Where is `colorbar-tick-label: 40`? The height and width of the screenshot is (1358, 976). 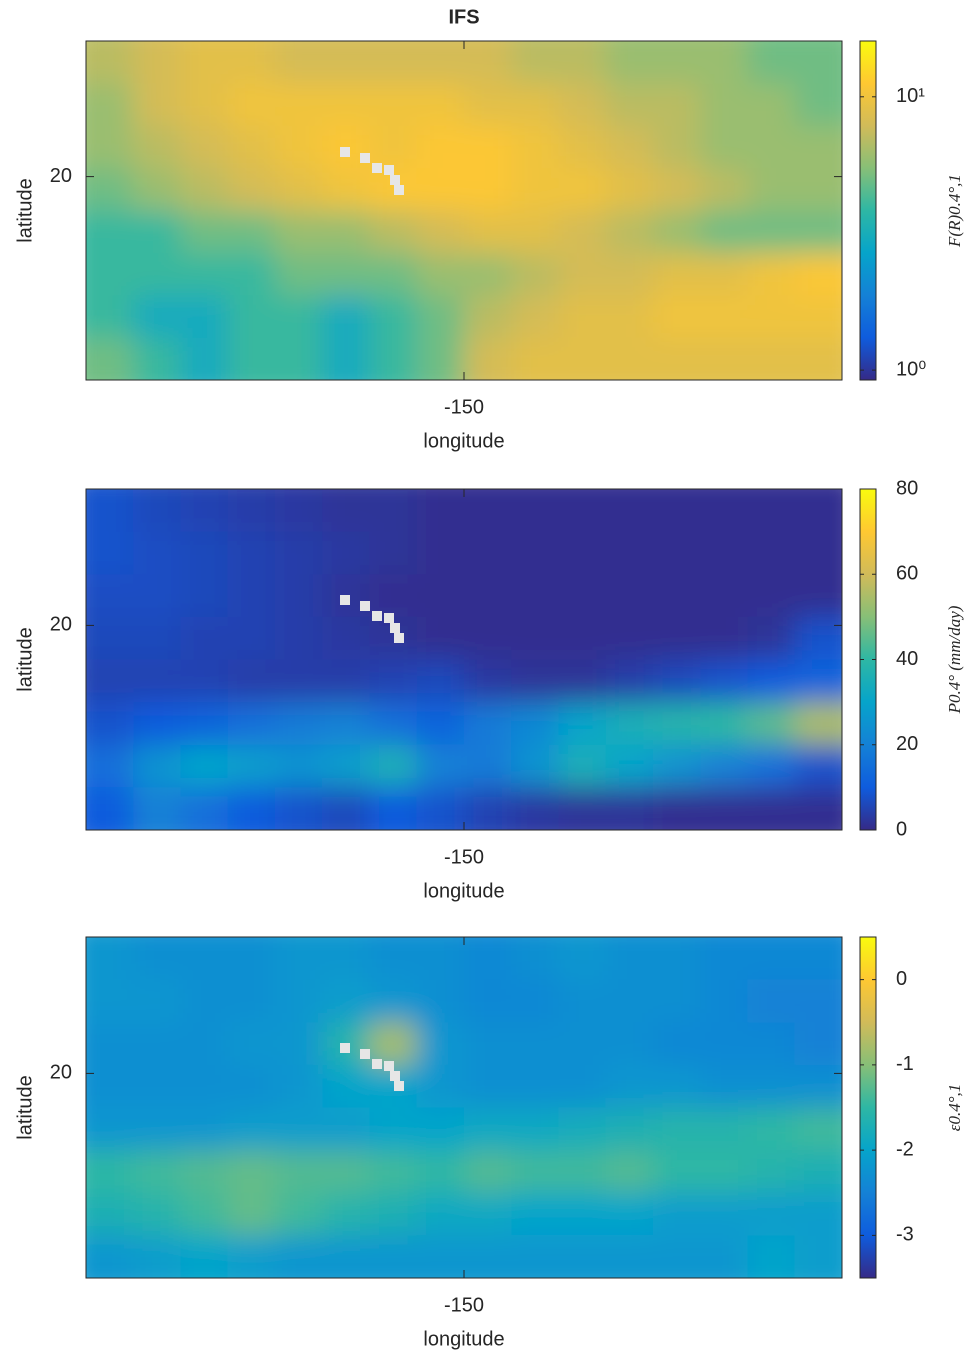
colorbar-tick-label: 40 is located at coordinates (907, 659).